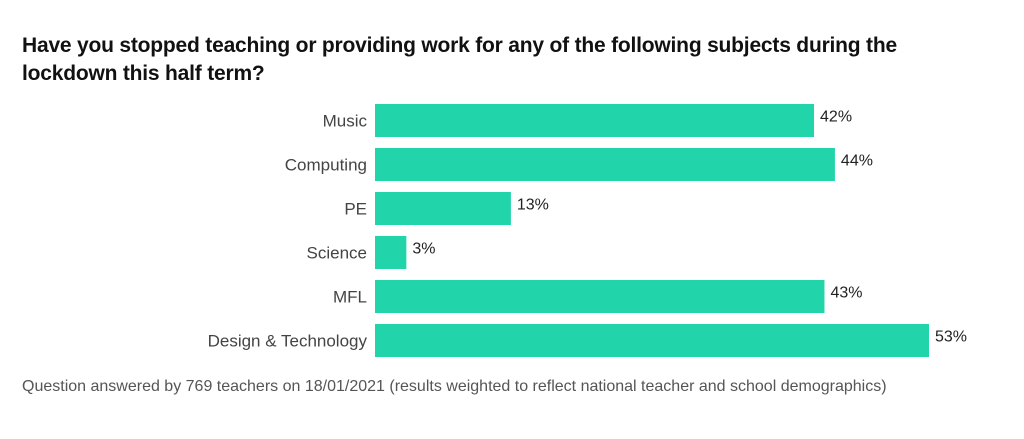 This screenshot has height=439, width=1024. Describe the element at coordinates (857, 161) in the screenshot. I see `value-label-computing: 44%` at that location.